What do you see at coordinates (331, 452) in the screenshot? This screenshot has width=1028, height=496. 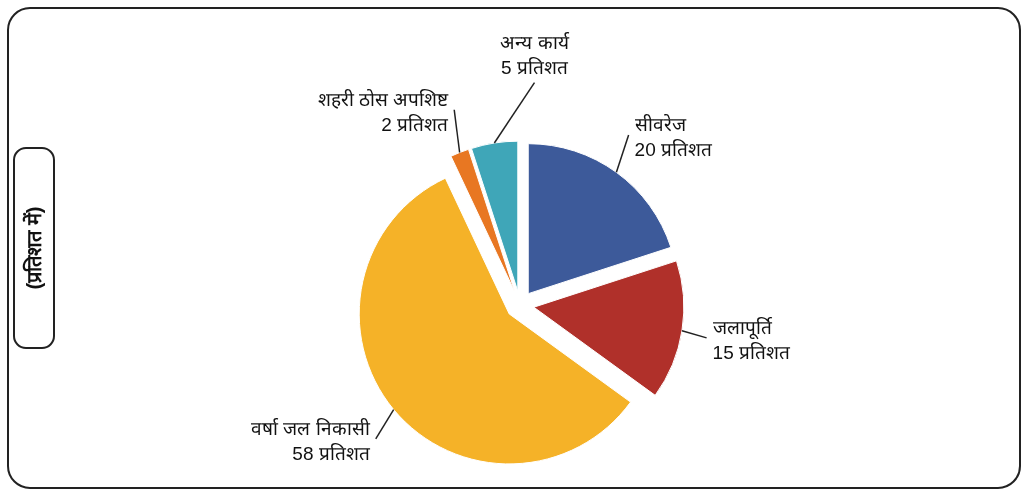 I see `data-label: 58 प्रतिशत` at bounding box center [331, 452].